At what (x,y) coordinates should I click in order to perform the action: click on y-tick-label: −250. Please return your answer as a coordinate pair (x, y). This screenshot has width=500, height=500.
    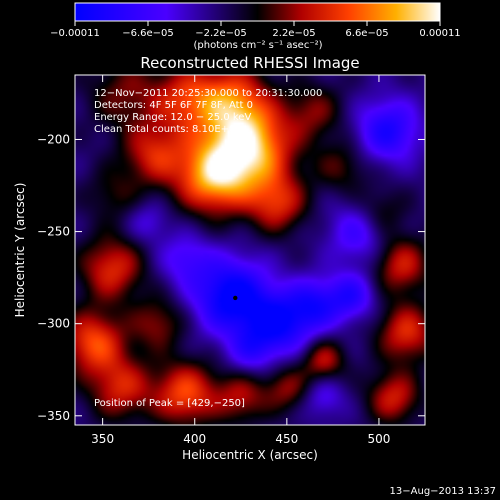
    Looking at the image, I should click on (53, 232).